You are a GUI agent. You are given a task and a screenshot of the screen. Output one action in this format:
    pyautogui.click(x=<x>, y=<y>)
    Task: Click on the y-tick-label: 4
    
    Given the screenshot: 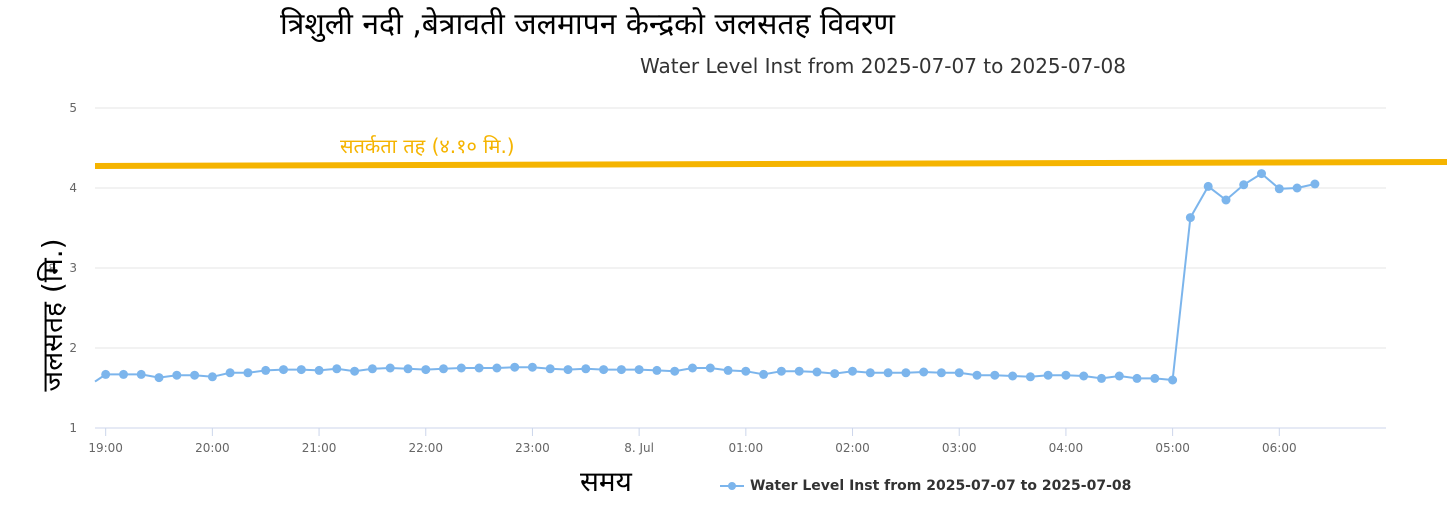 What is the action you would take?
    pyautogui.click(x=73, y=188)
    